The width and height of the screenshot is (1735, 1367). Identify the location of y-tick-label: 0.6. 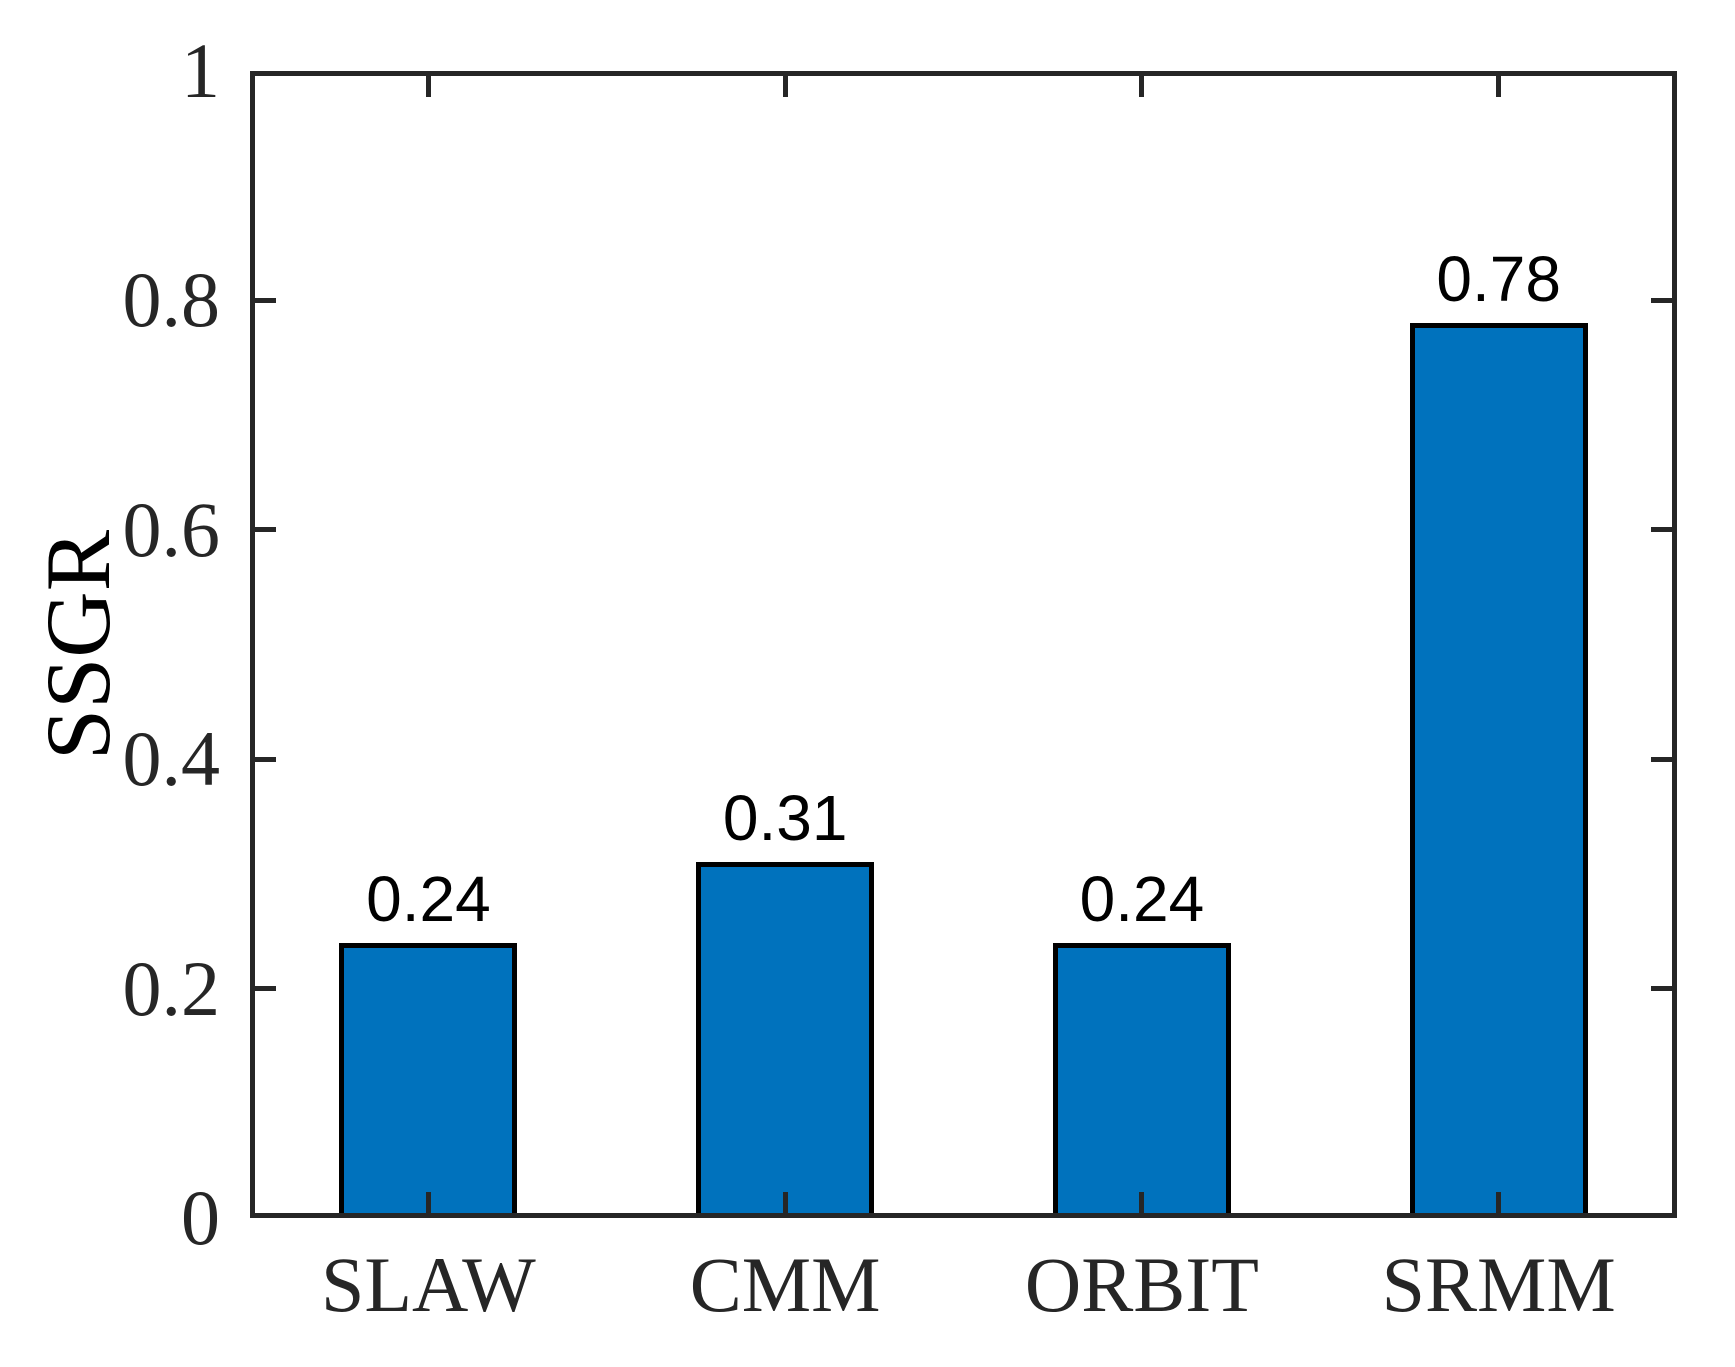
(171, 529).